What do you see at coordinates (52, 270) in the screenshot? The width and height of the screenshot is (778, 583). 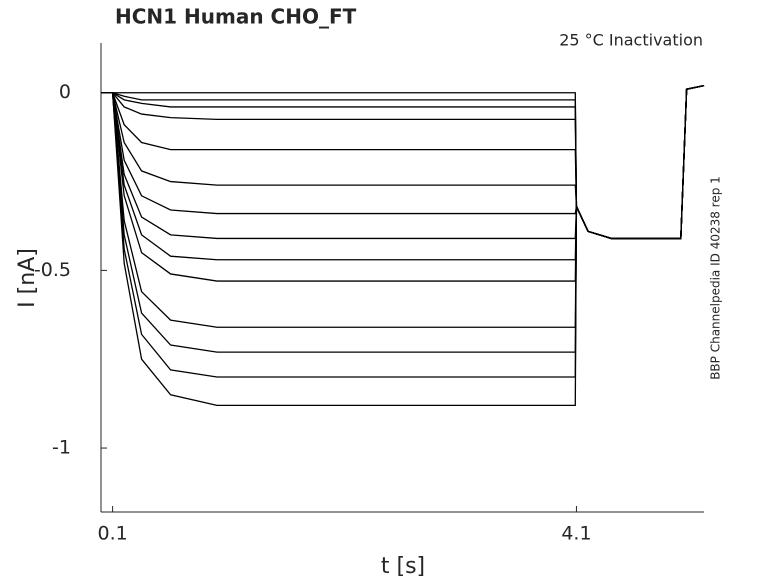 I see `y-tick-label: -0.5` at bounding box center [52, 270].